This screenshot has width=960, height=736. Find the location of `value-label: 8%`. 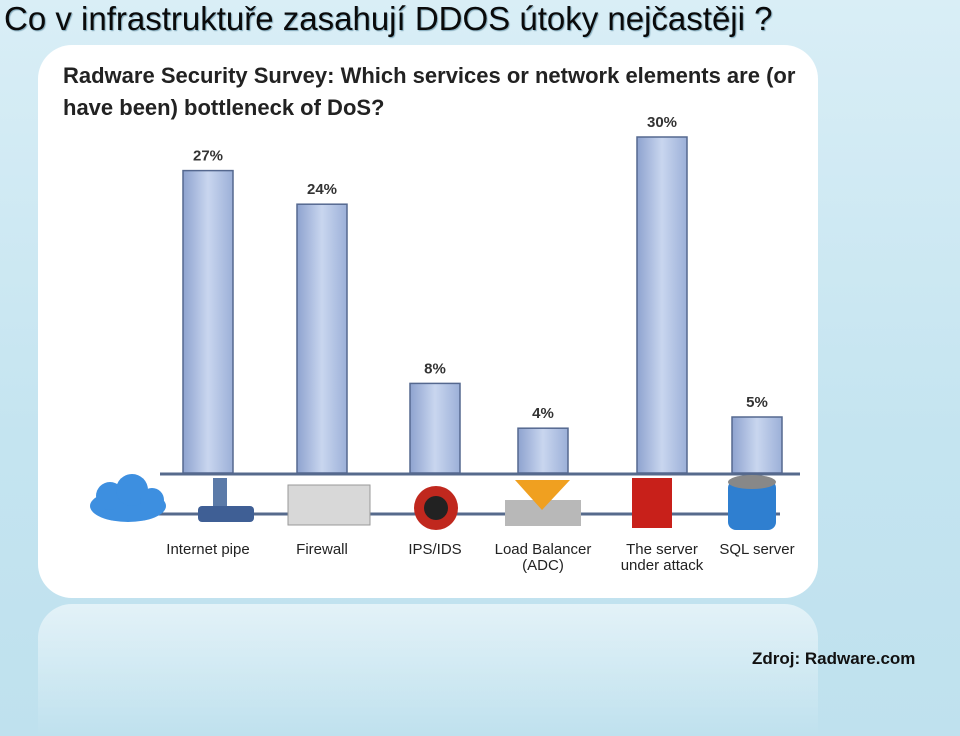

value-label: 8% is located at coordinates (435, 368).